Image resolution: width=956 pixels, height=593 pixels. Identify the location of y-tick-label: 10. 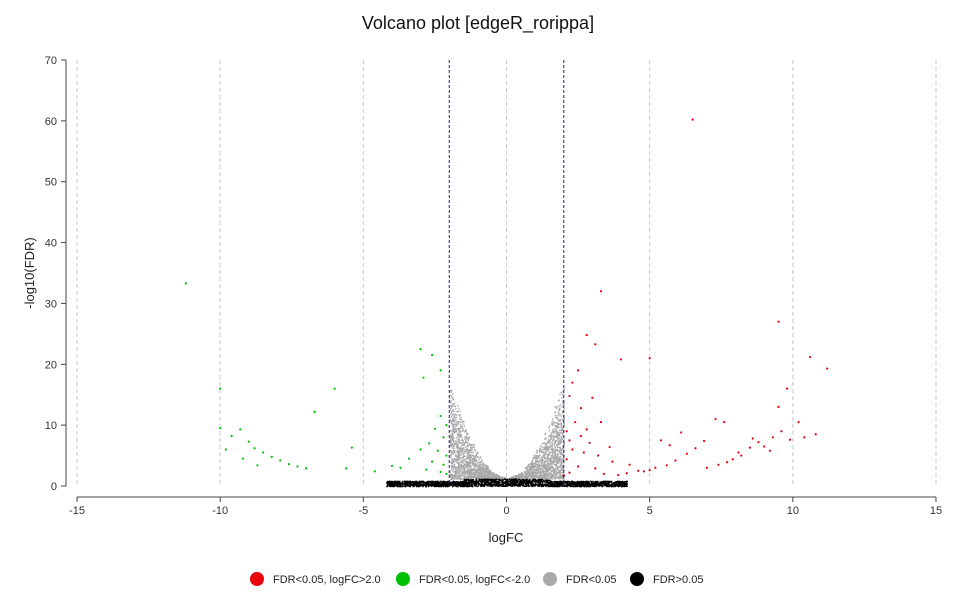
(51, 426).